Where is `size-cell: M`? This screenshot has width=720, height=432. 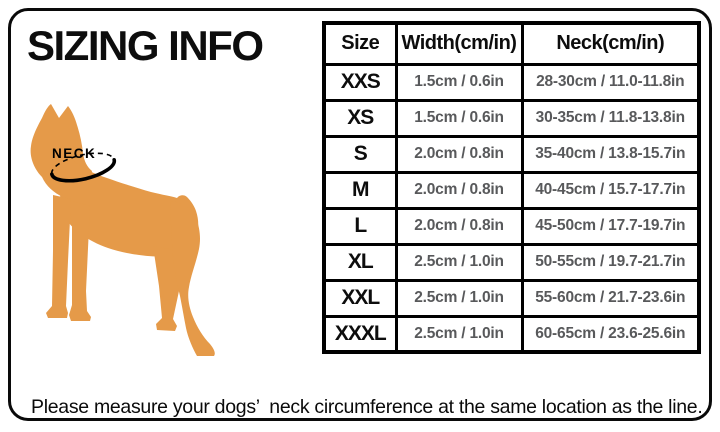 size-cell: M is located at coordinates (360, 190).